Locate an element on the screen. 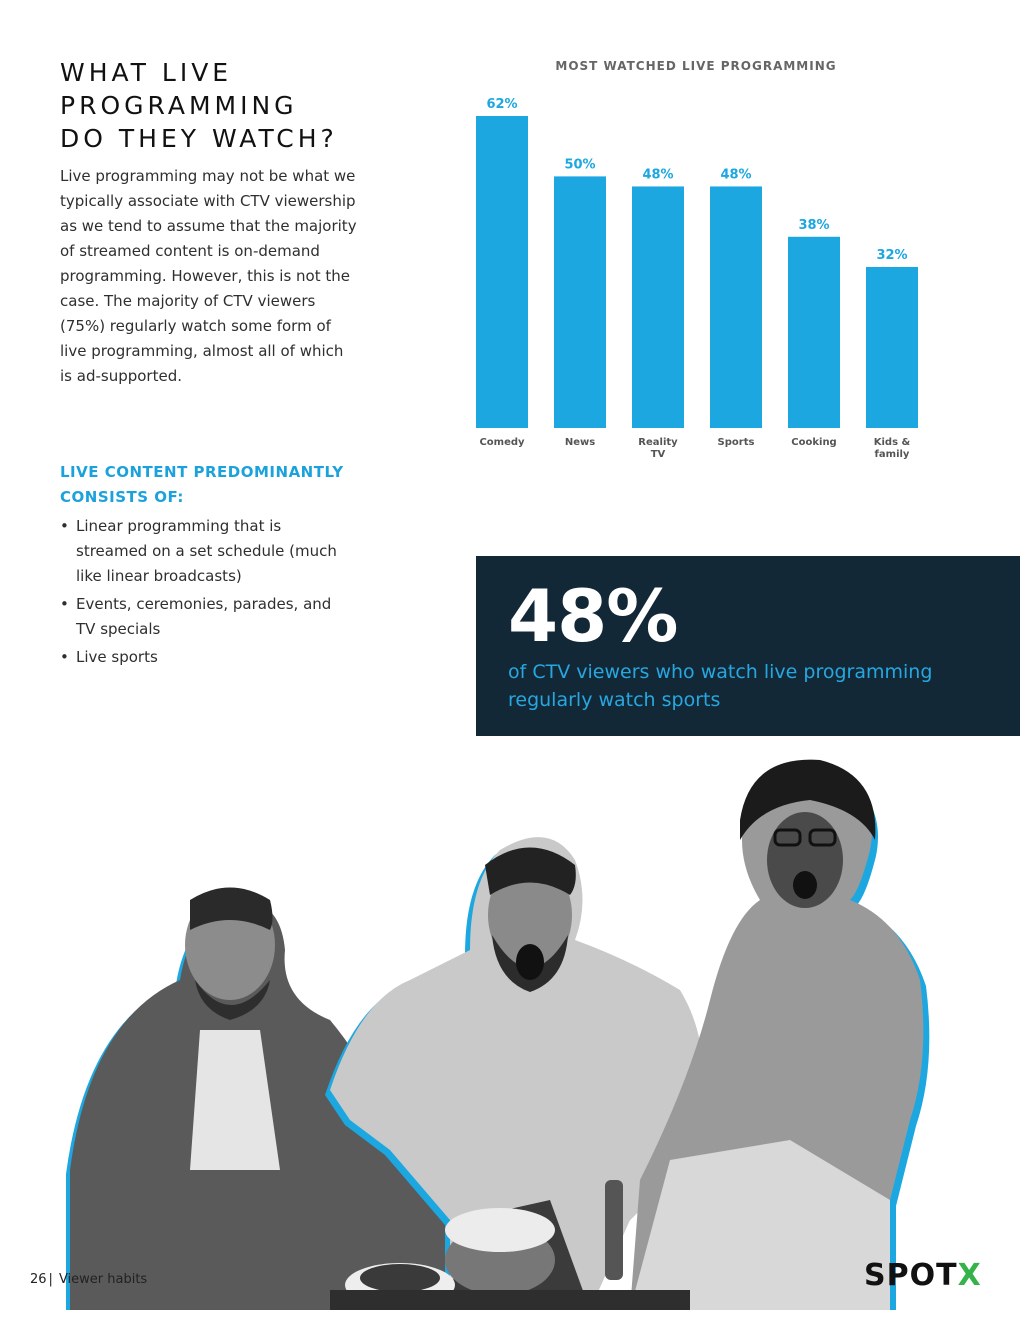 The image size is (1020, 1320). bar-value-label: 38% is located at coordinates (813, 225).